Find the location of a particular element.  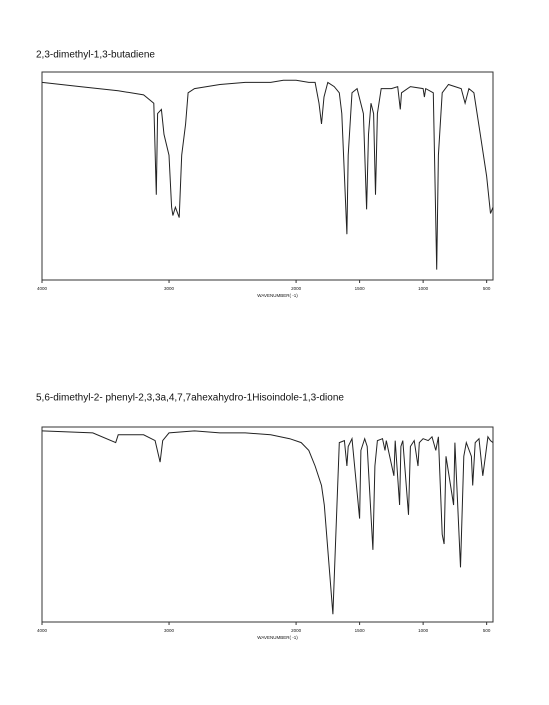

chart-title: 2,3-dimethyl-1,3-butadiene is located at coordinates (95, 55).